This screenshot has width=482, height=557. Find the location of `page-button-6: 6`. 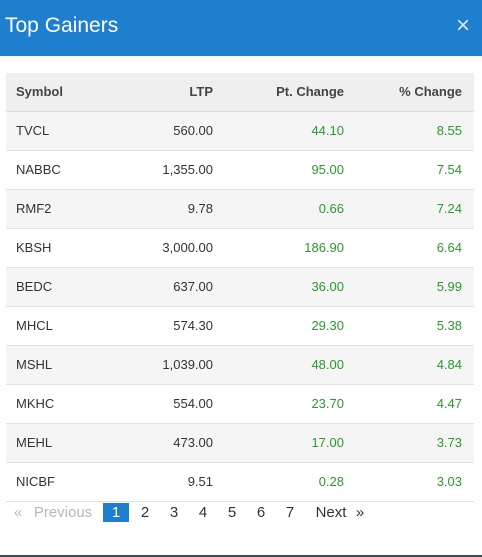

page-button-6: 6 is located at coordinates (261, 512).